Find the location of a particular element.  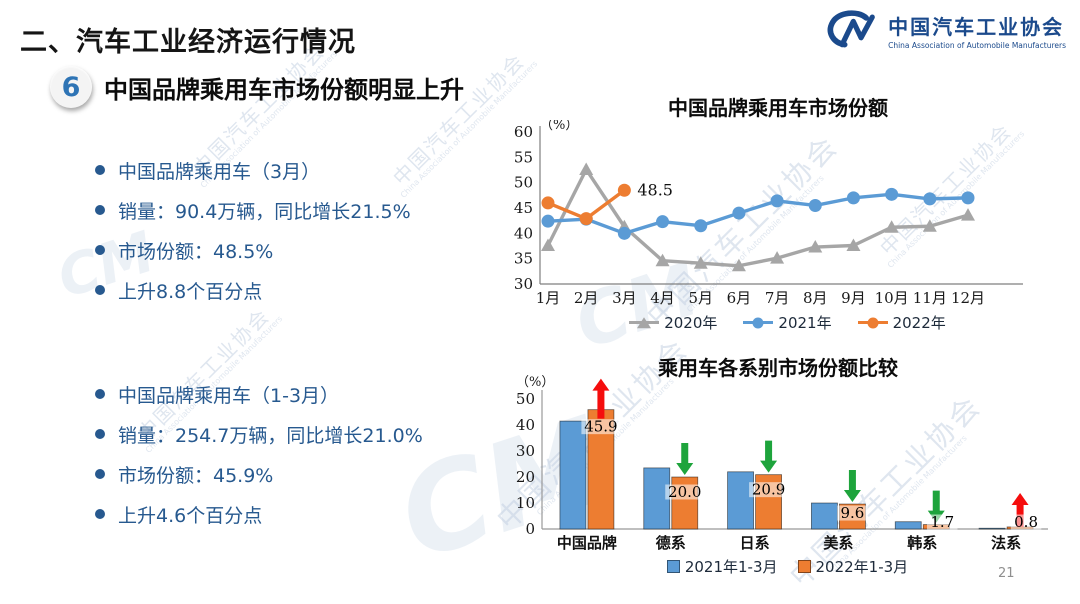

bullet-item: 中国品牌乘用车（3月） is located at coordinates (315, 170).